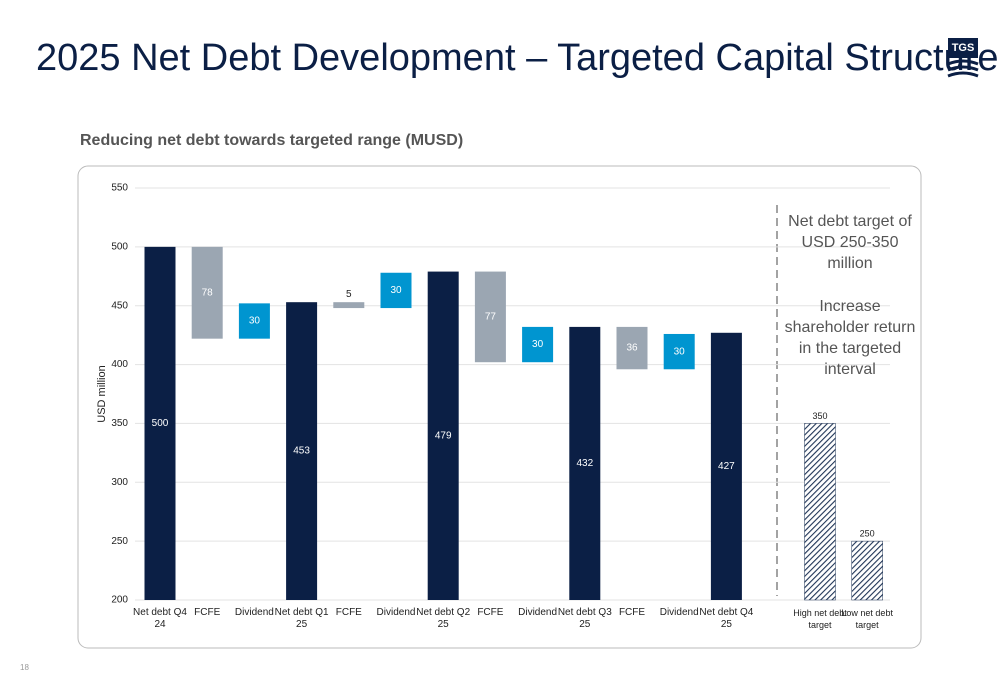  I want to click on value-label: 5, so click(349, 294).